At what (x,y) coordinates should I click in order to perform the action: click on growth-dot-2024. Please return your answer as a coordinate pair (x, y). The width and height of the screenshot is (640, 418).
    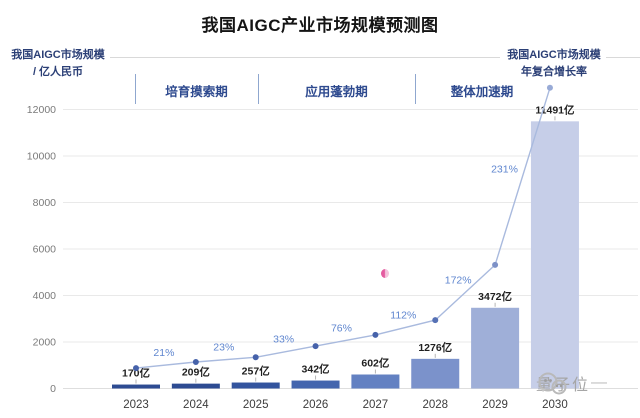
    Looking at the image, I should click on (195, 361).